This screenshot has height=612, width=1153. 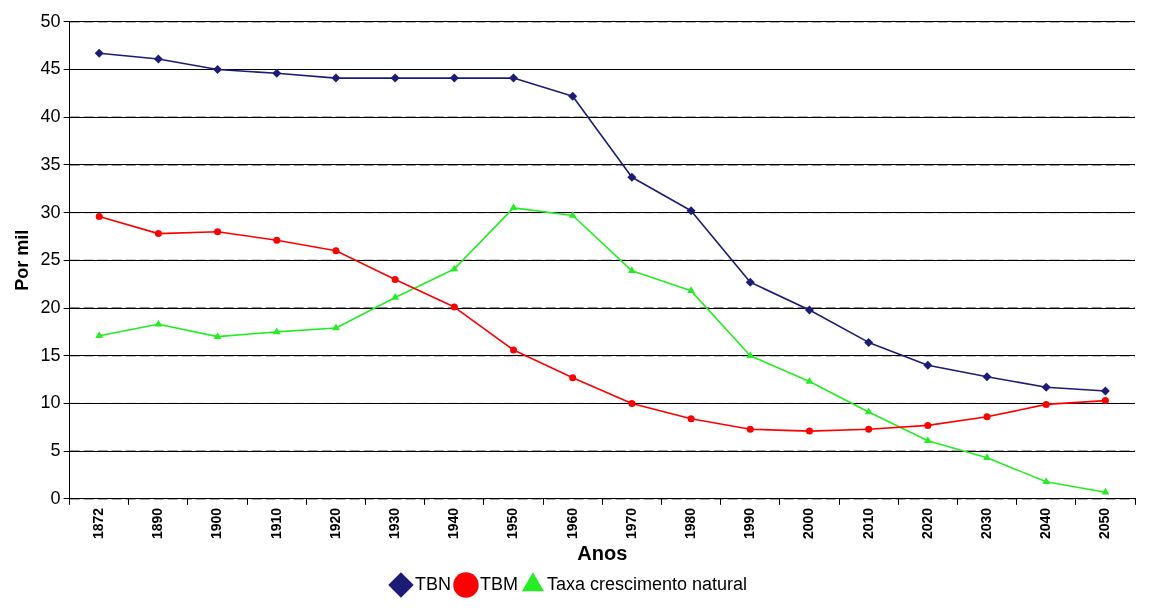 I want to click on x-tick-label: 1890, so click(x=157, y=523).